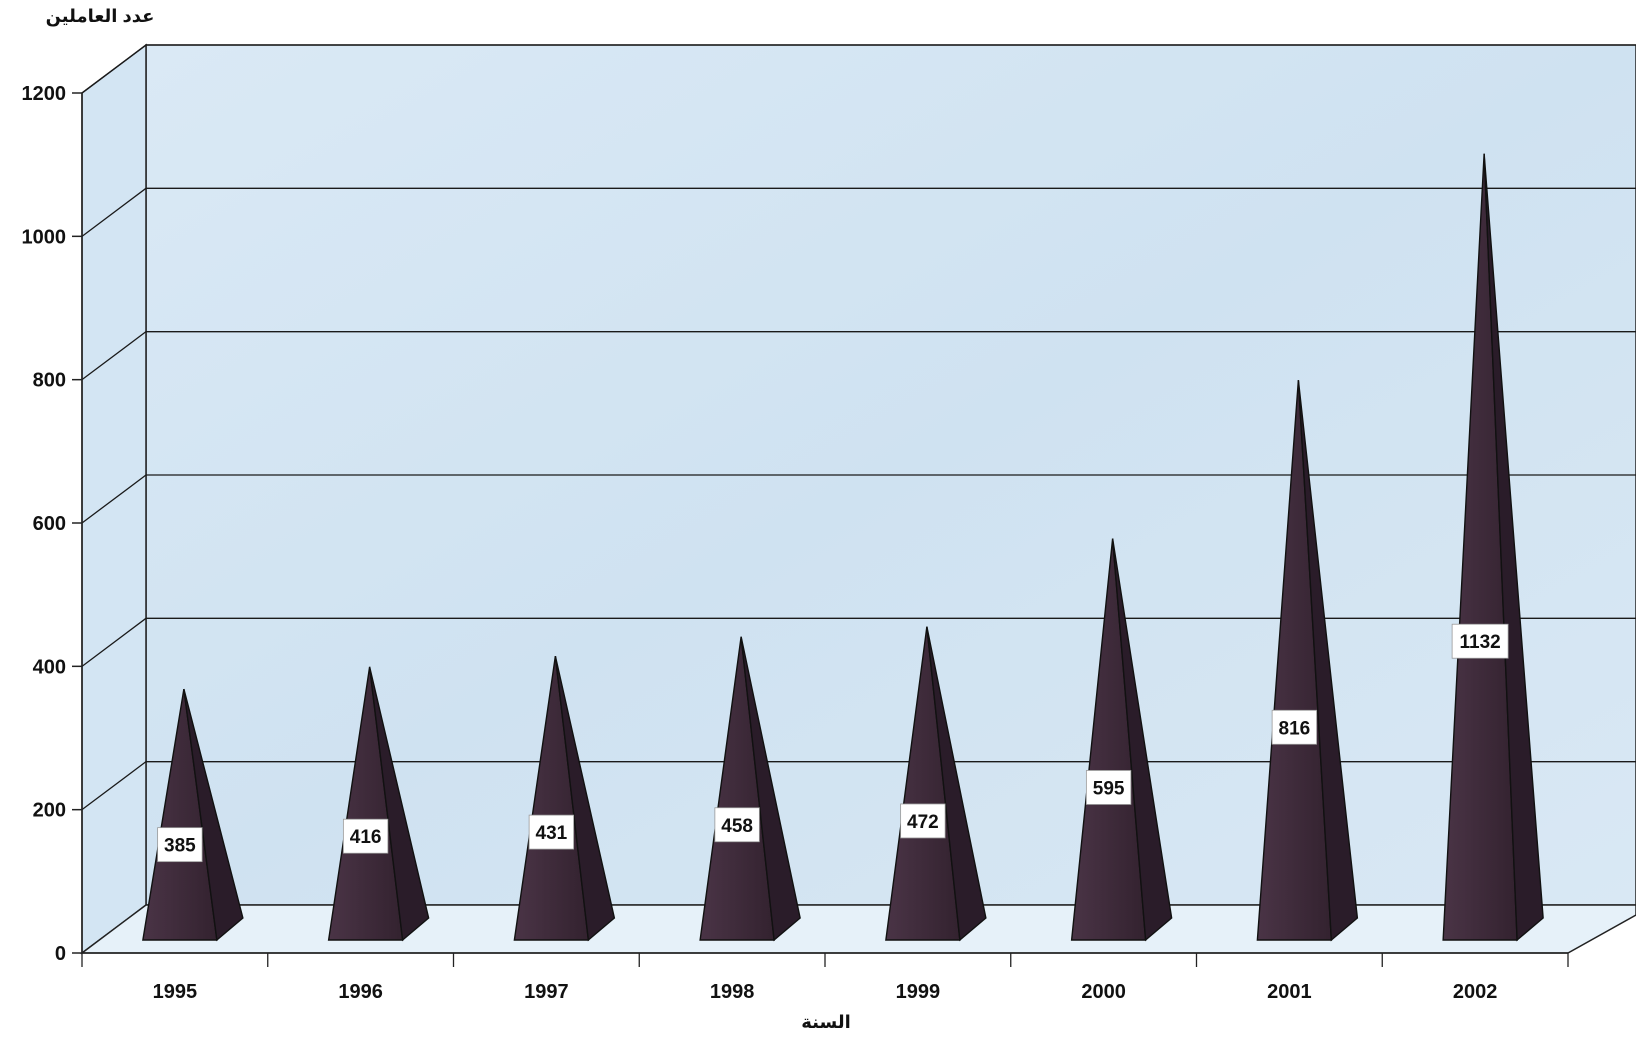  What do you see at coordinates (1103, 992) in the screenshot?
I see `x-tick-label: 2000` at bounding box center [1103, 992].